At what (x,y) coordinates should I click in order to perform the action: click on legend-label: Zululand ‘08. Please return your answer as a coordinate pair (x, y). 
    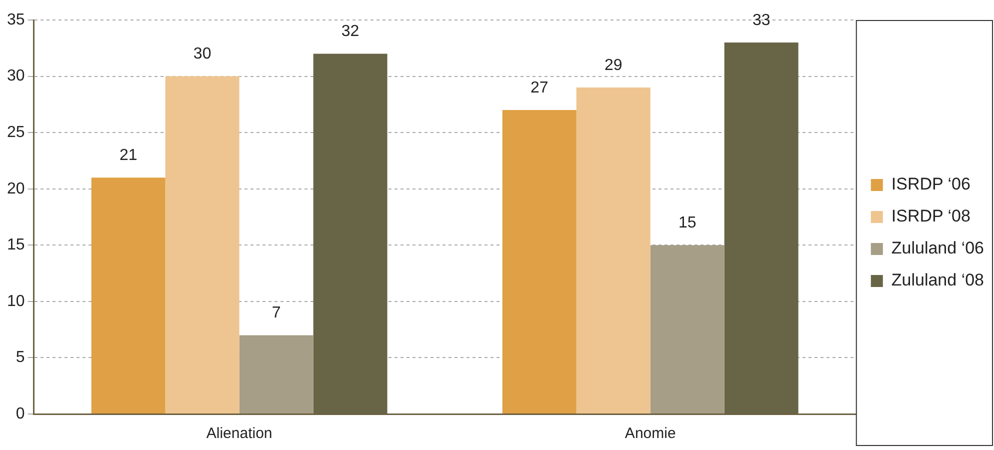
    Looking at the image, I should click on (937, 280).